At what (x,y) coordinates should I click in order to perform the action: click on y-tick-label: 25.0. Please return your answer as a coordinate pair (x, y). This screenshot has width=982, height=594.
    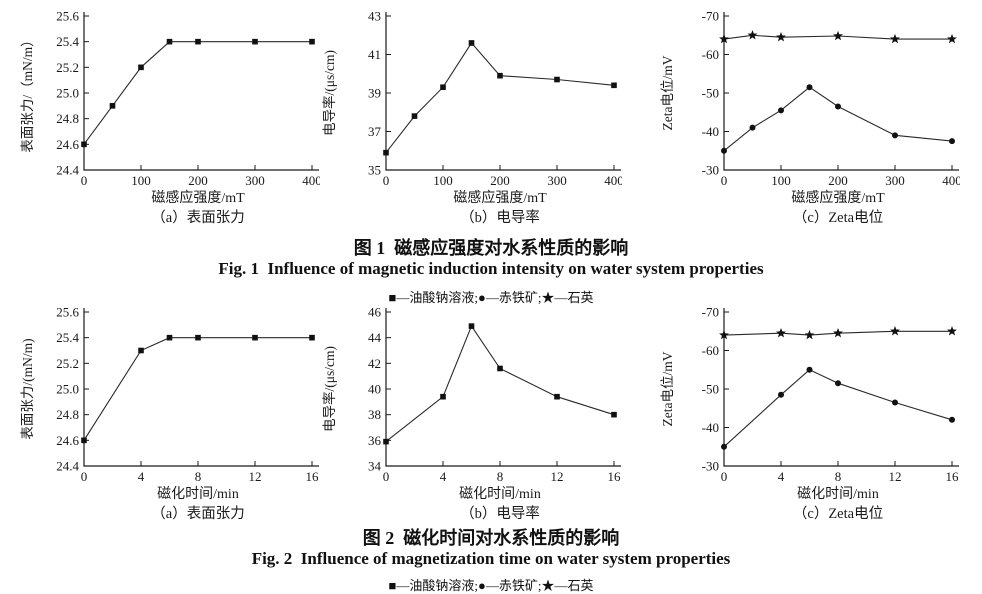
    Looking at the image, I should click on (67, 93).